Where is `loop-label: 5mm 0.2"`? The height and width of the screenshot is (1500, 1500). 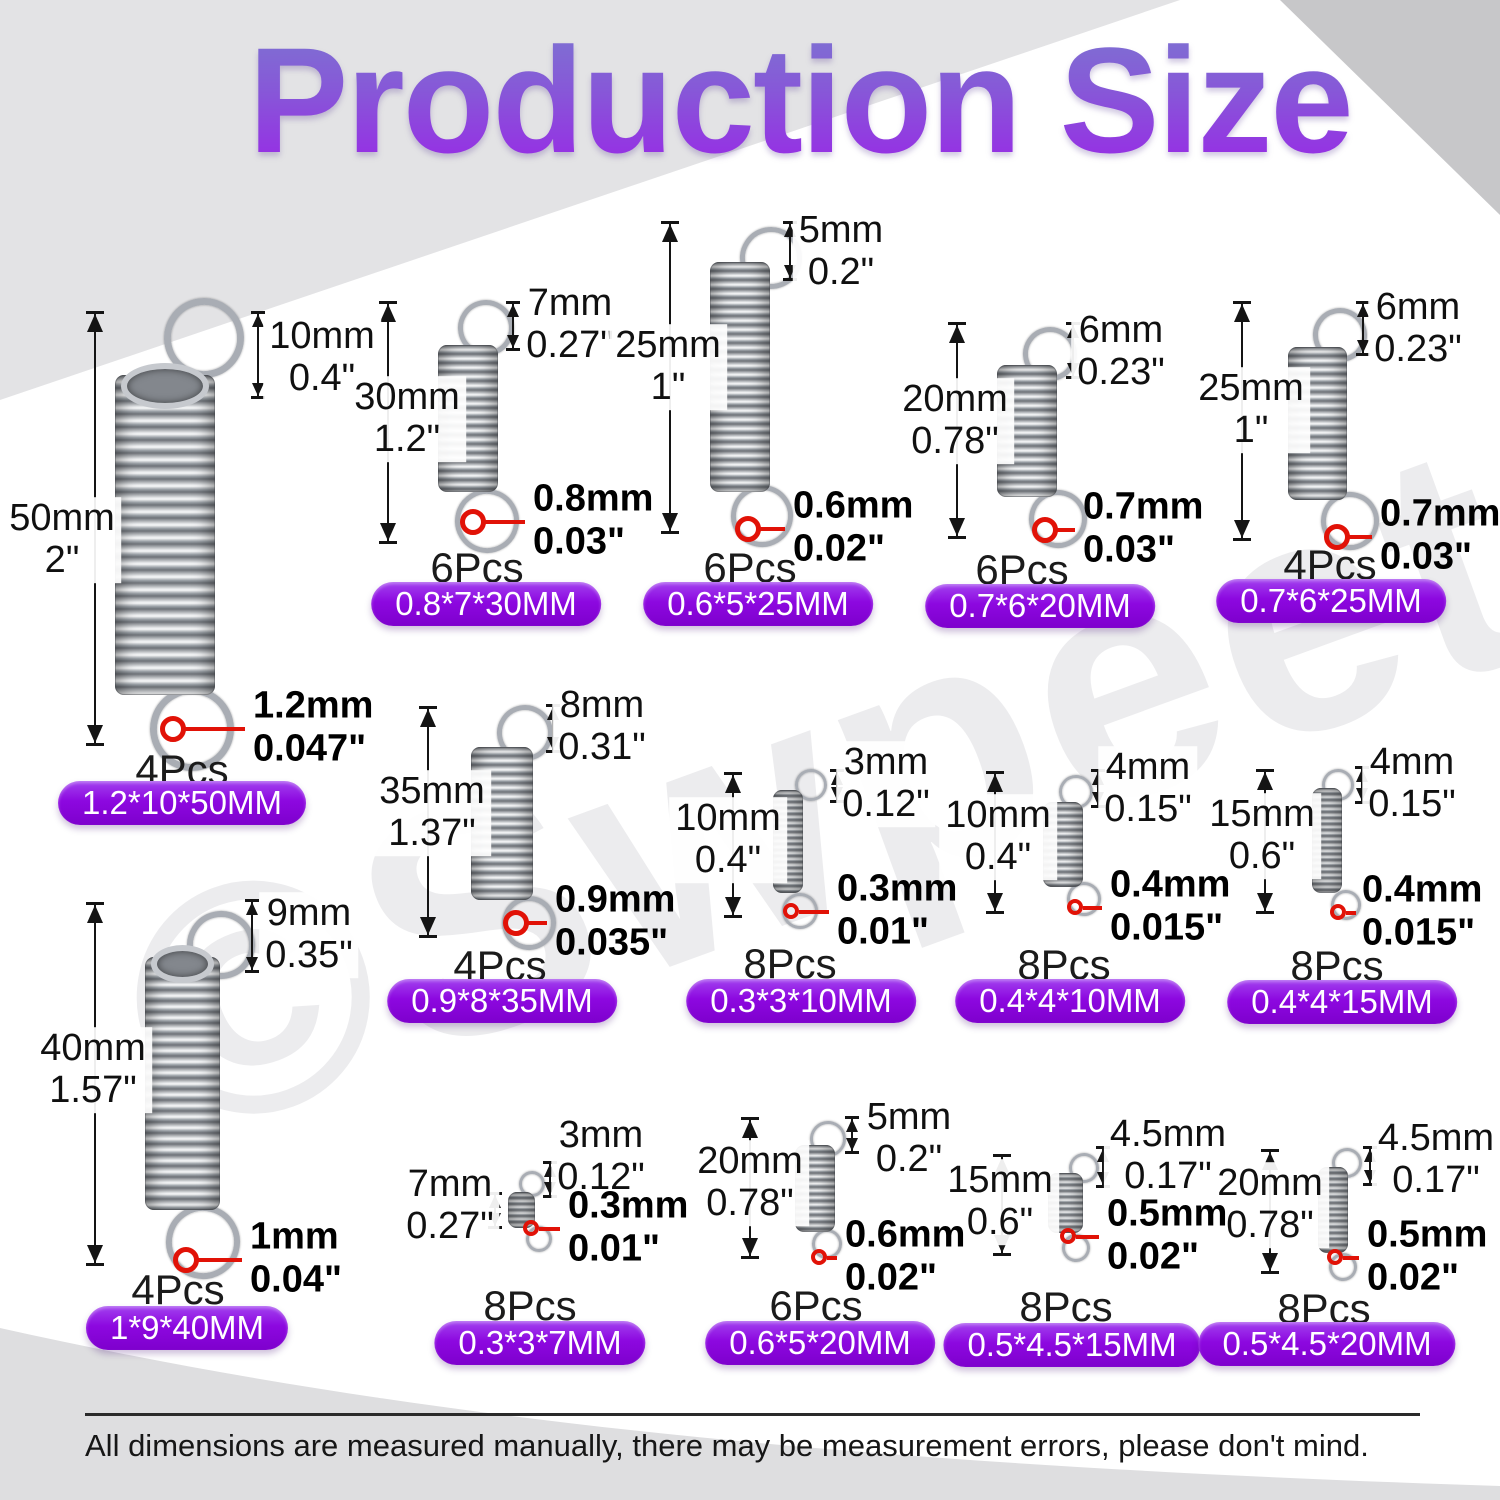
loop-label: 5mm 0.2" is located at coordinates (909, 1139).